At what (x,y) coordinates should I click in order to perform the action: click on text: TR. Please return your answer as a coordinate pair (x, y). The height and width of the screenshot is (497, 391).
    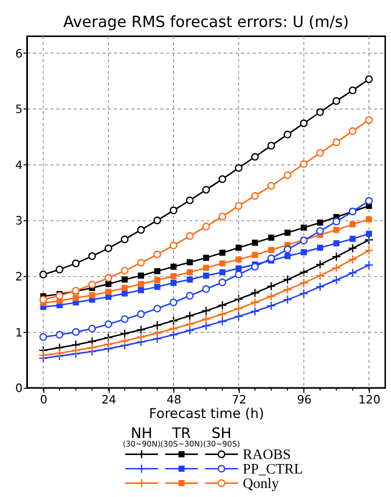
    Looking at the image, I should click on (181, 434).